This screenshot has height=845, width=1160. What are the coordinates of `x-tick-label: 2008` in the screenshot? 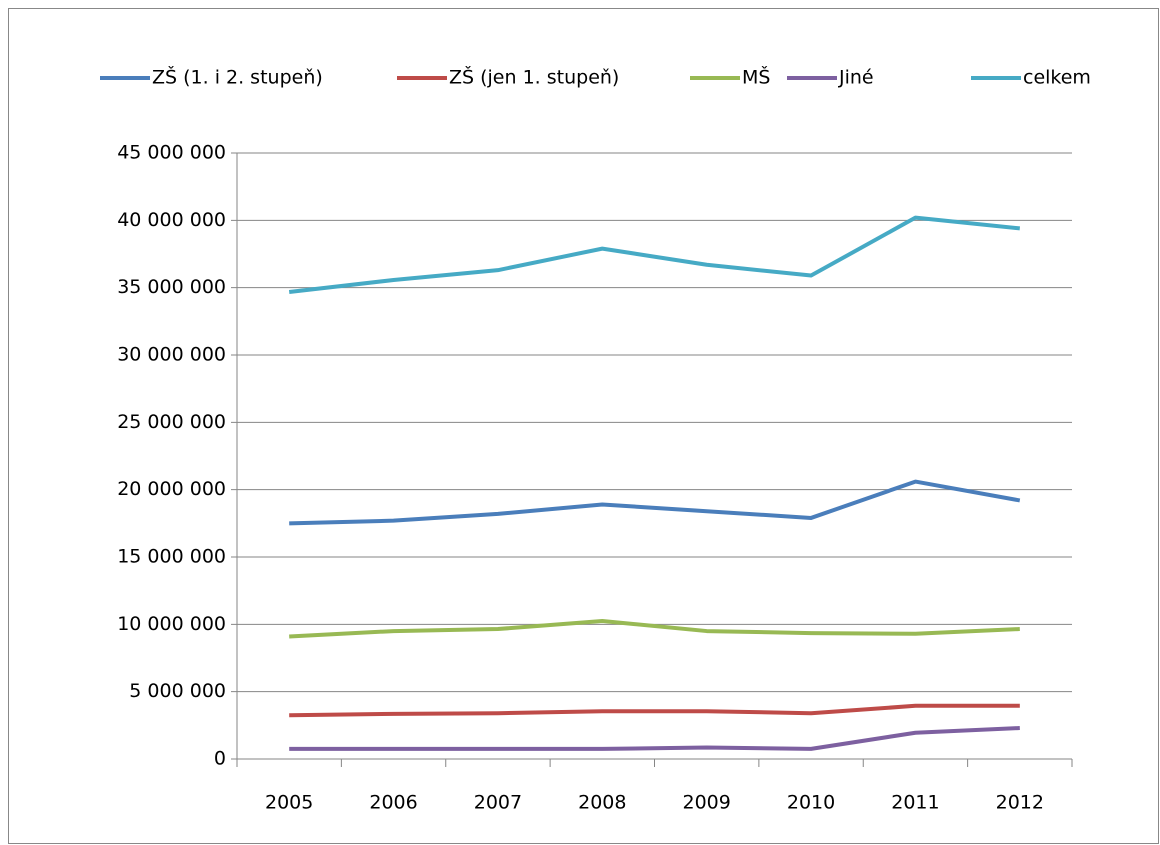 It's located at (602, 803).